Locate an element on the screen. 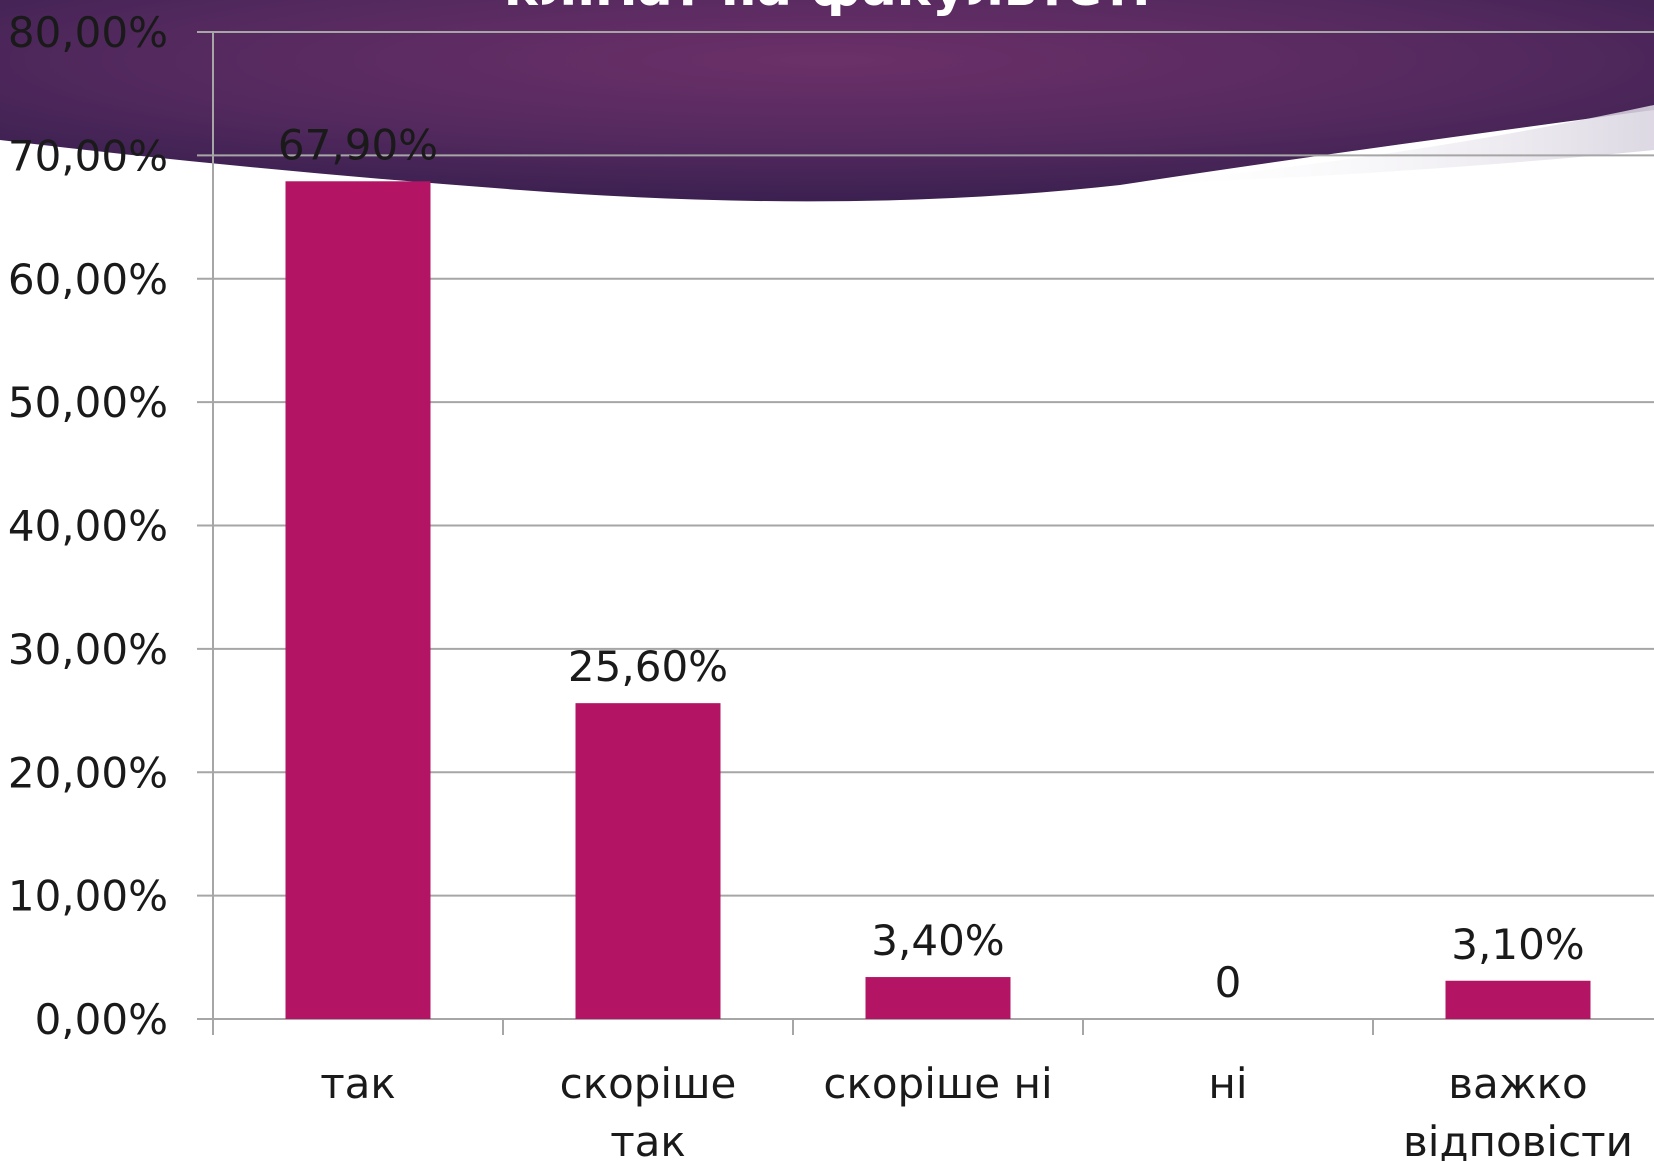 This screenshot has width=1654, height=1161. y-tick-label: 80,00% is located at coordinates (88, 32).